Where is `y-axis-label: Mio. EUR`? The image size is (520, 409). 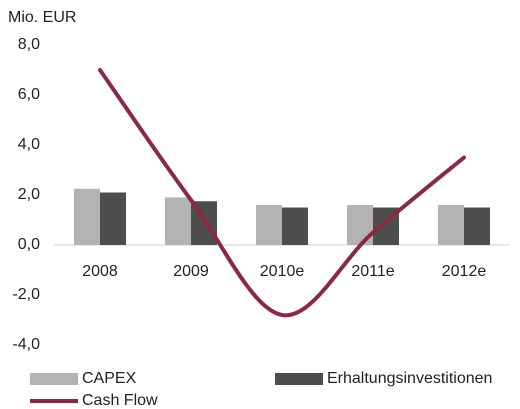
y-axis-label: Mio. EUR is located at coordinates (42, 17).